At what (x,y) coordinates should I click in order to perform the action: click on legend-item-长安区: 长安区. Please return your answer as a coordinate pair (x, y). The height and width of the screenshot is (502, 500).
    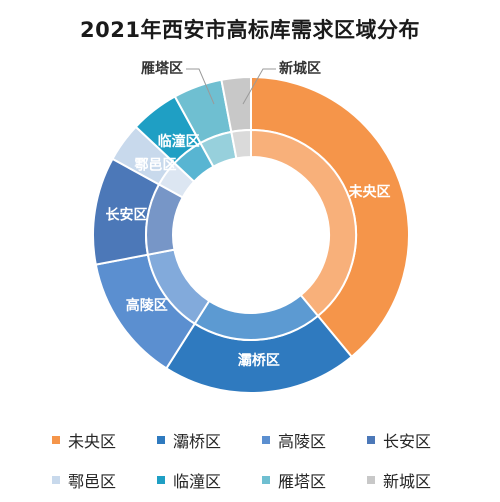
    Looking at the image, I should click on (419, 440).